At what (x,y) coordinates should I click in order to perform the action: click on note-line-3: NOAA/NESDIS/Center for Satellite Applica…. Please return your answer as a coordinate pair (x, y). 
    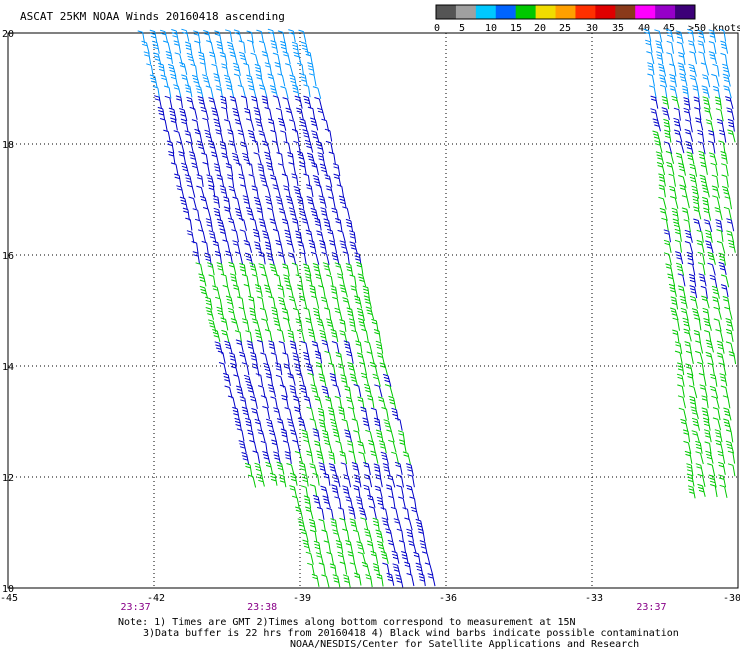
    Looking at the image, I should click on (464, 644).